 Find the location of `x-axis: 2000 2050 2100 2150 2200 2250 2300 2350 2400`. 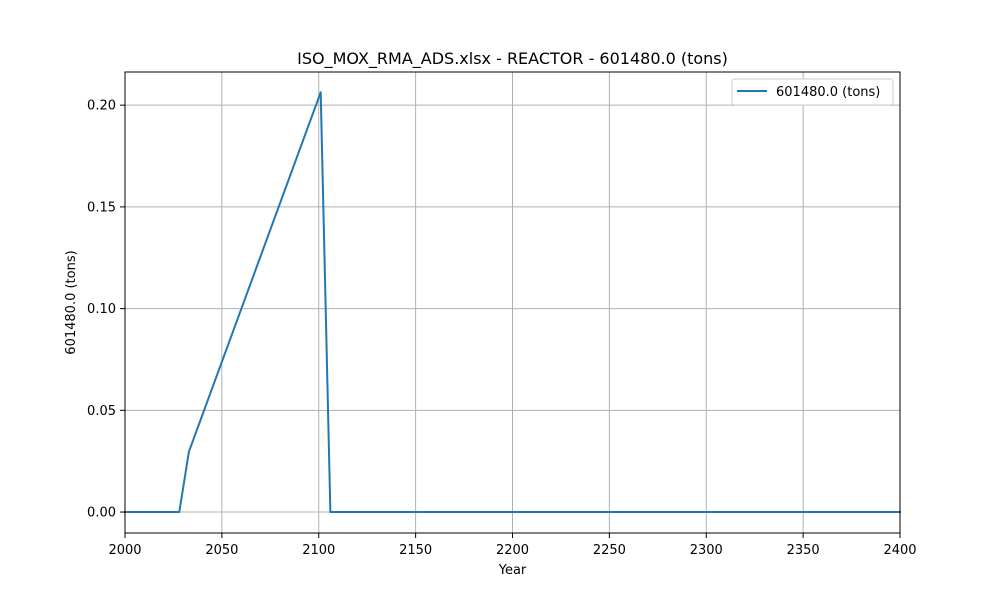

x-axis: 2000 2050 2100 2150 2200 2250 2300 2350 2400 is located at coordinates (512, 545).